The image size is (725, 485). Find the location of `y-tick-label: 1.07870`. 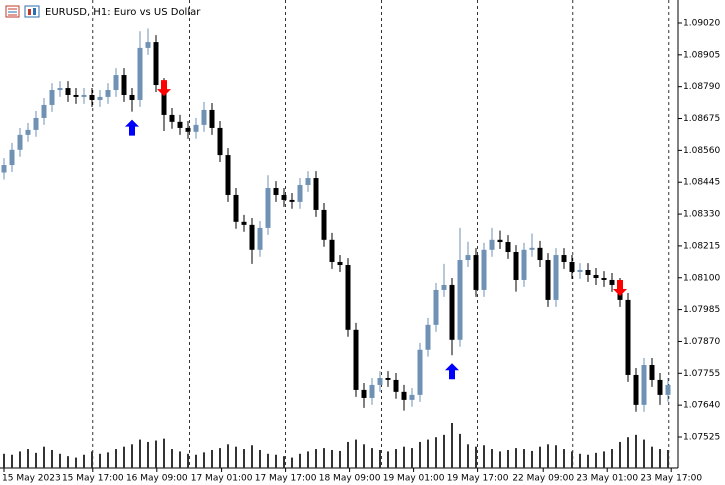

y-tick-label: 1.07870 is located at coordinates (701, 342).